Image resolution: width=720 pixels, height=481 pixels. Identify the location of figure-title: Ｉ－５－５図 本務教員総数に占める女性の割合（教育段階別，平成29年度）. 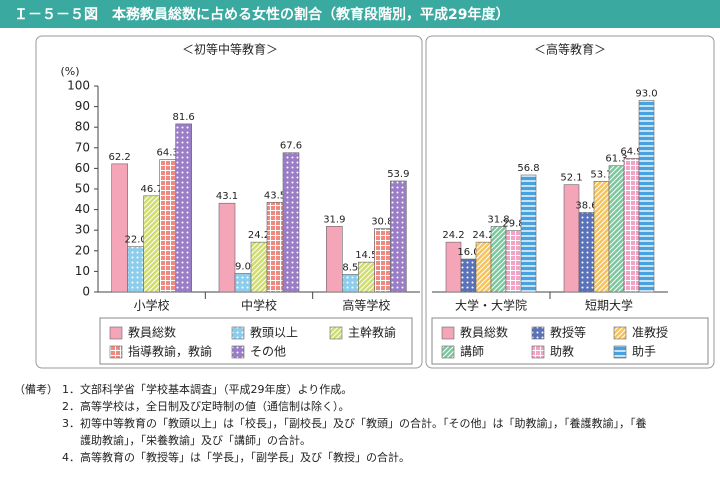
(261, 14).